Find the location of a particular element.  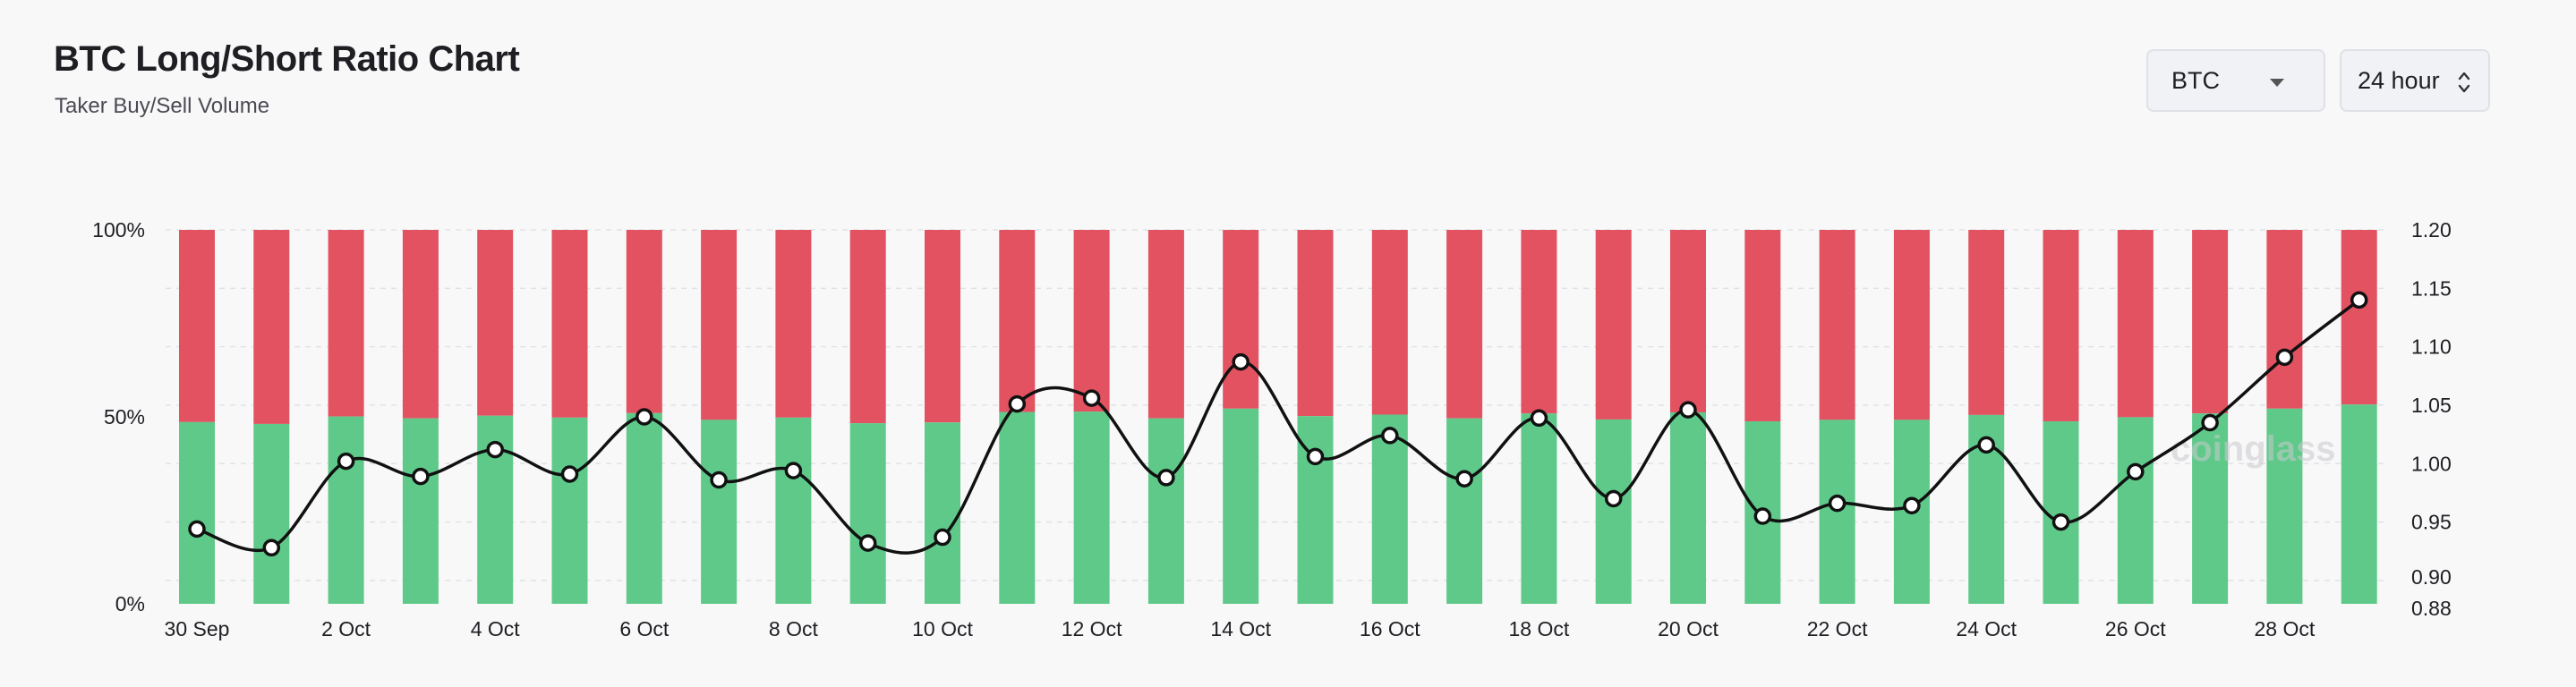

y-right-tick-label: 1.05 is located at coordinates (2431, 405).